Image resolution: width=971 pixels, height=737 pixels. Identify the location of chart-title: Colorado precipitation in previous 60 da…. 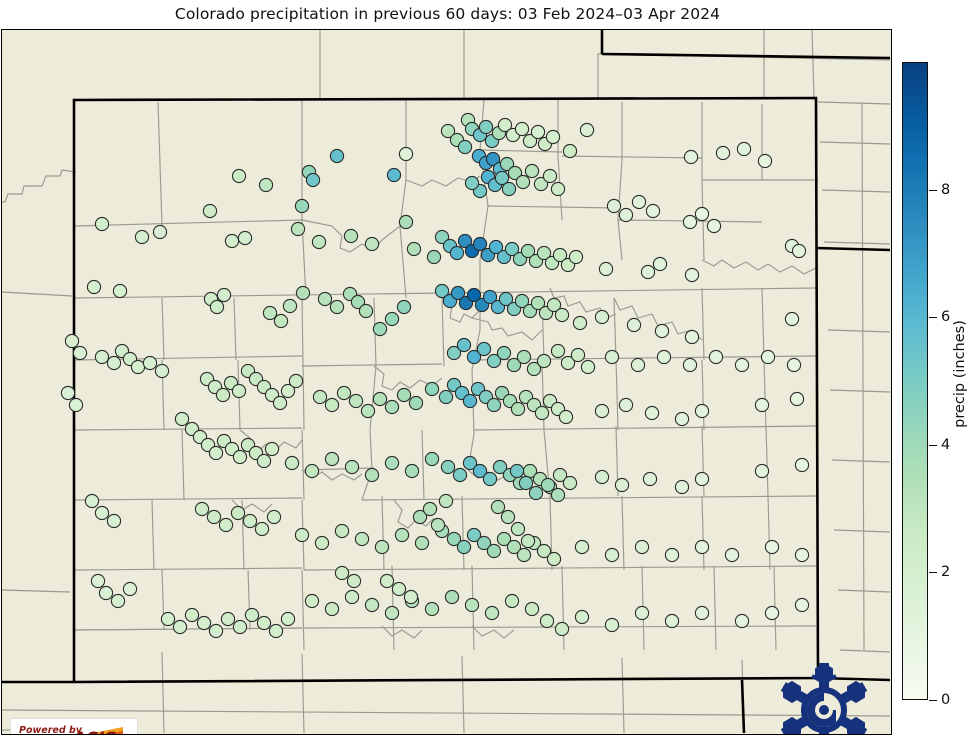
(447, 14).